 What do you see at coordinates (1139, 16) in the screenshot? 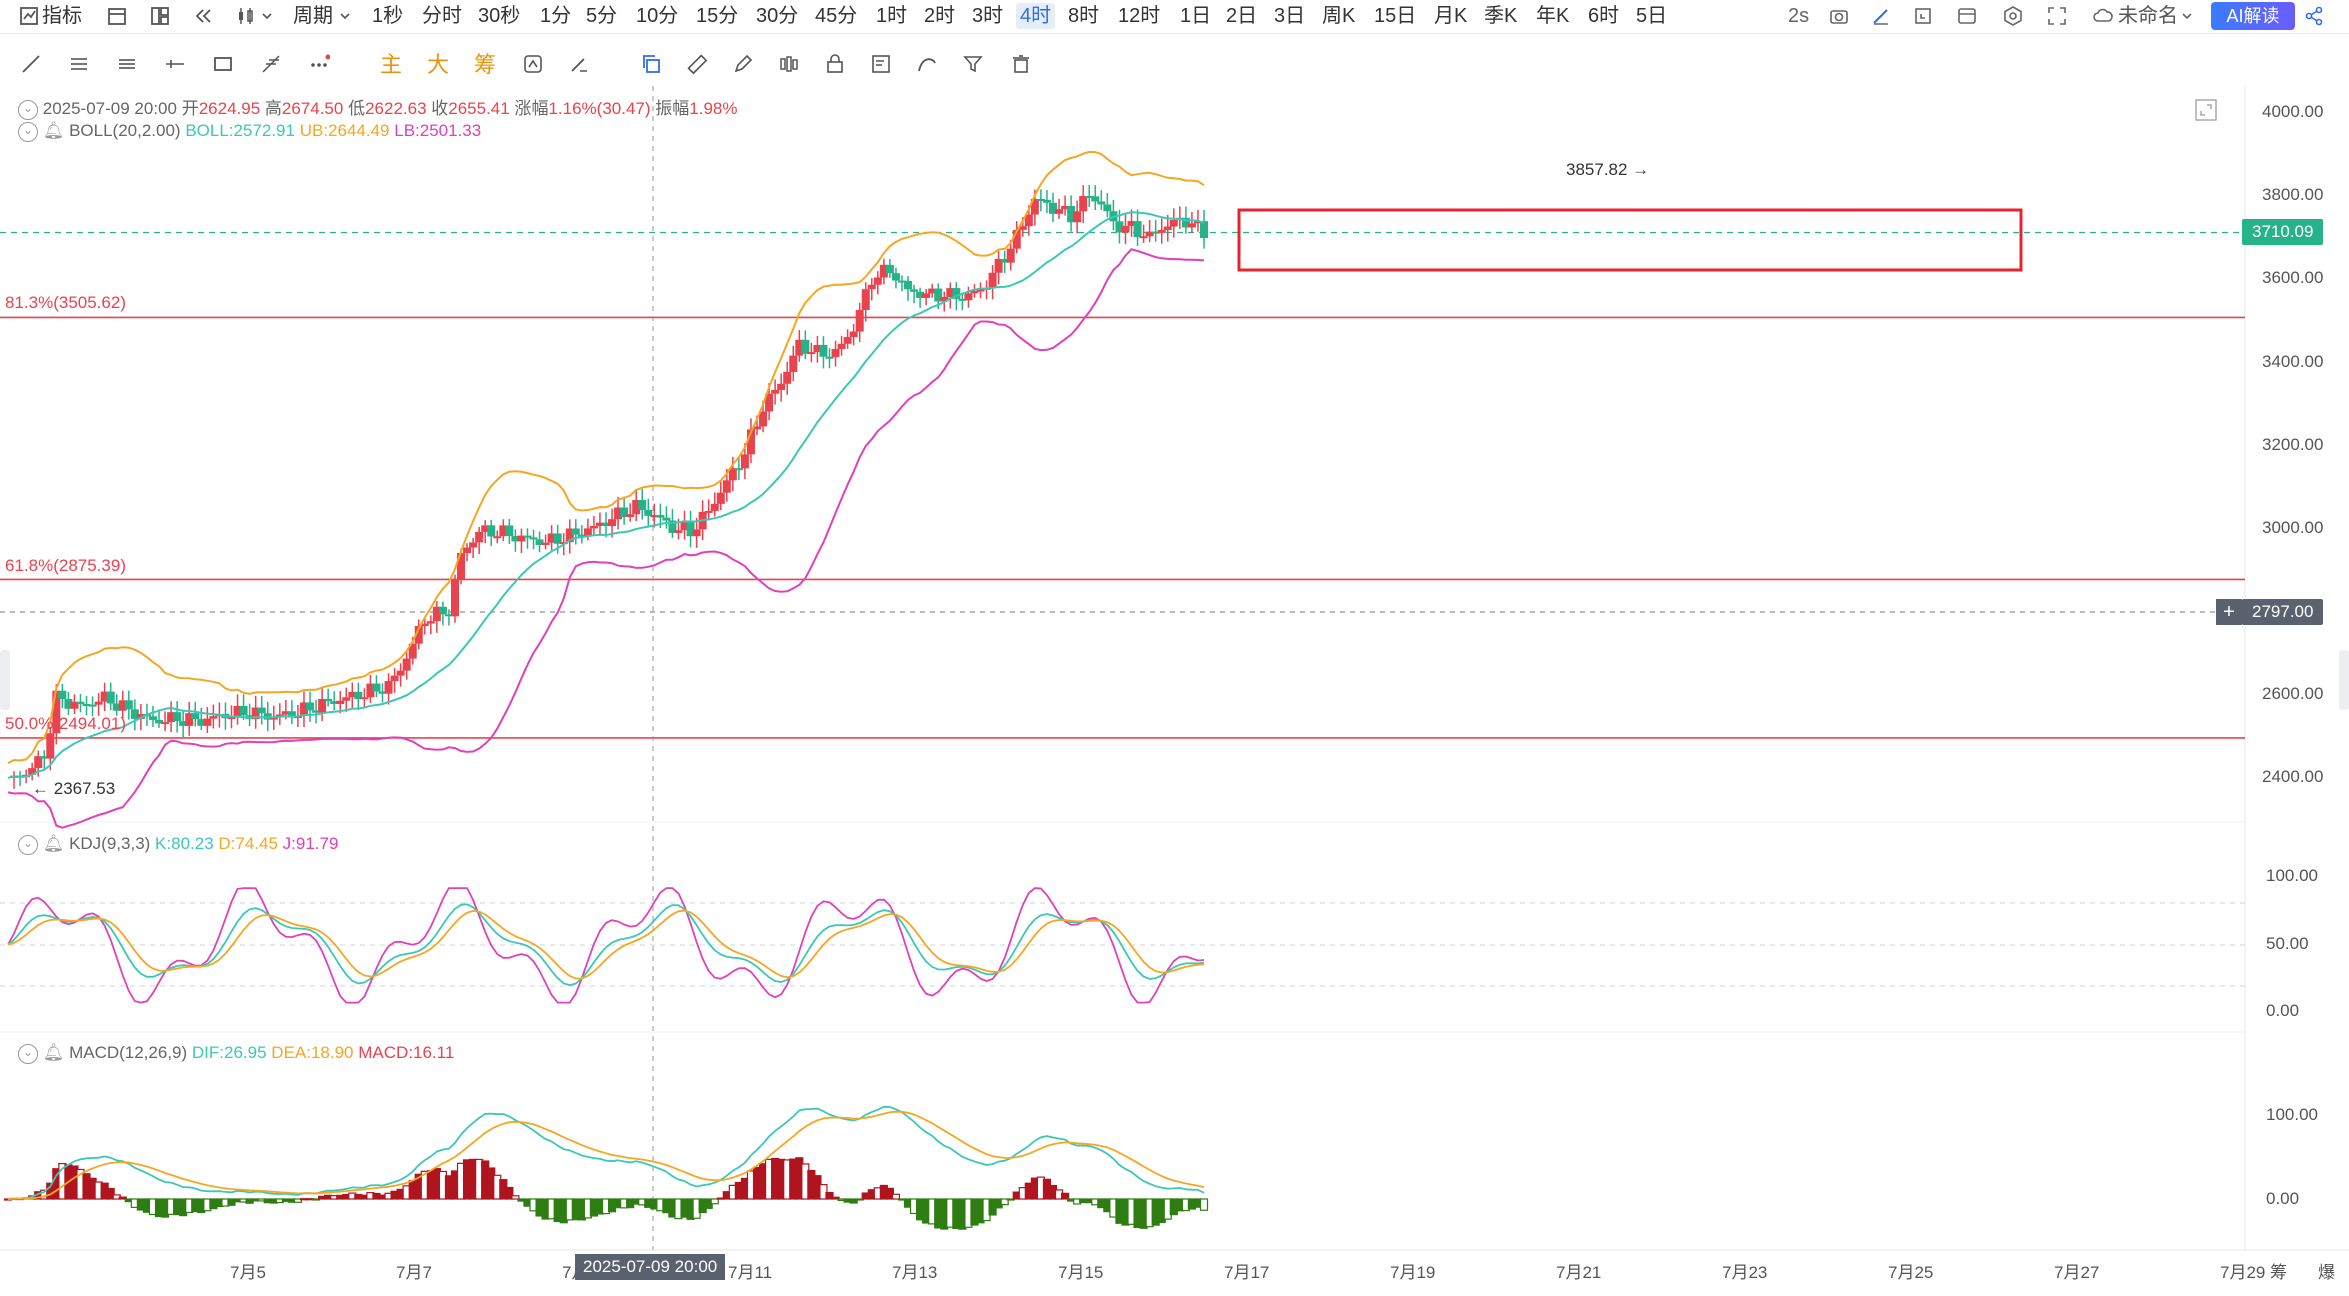
I see `period-12h: 12时` at bounding box center [1139, 16].